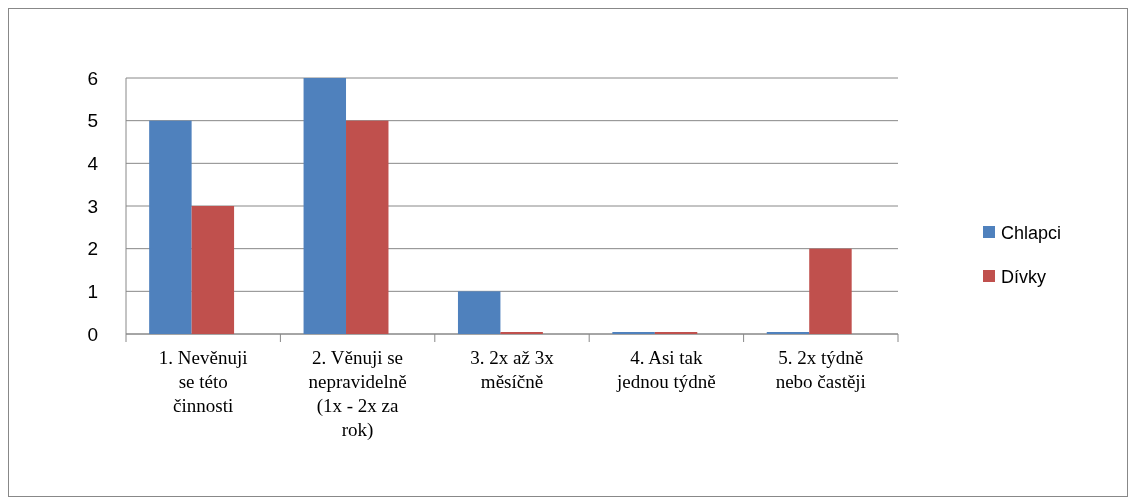 The image size is (1134, 503). Describe the element at coordinates (1023, 277) in the screenshot. I see `legend-label: Dívky` at that location.